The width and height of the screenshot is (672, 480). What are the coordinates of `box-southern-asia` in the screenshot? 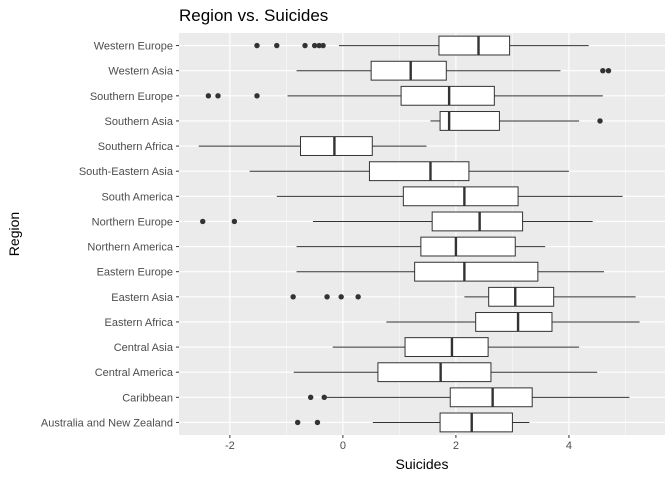 It's located at (516, 121).